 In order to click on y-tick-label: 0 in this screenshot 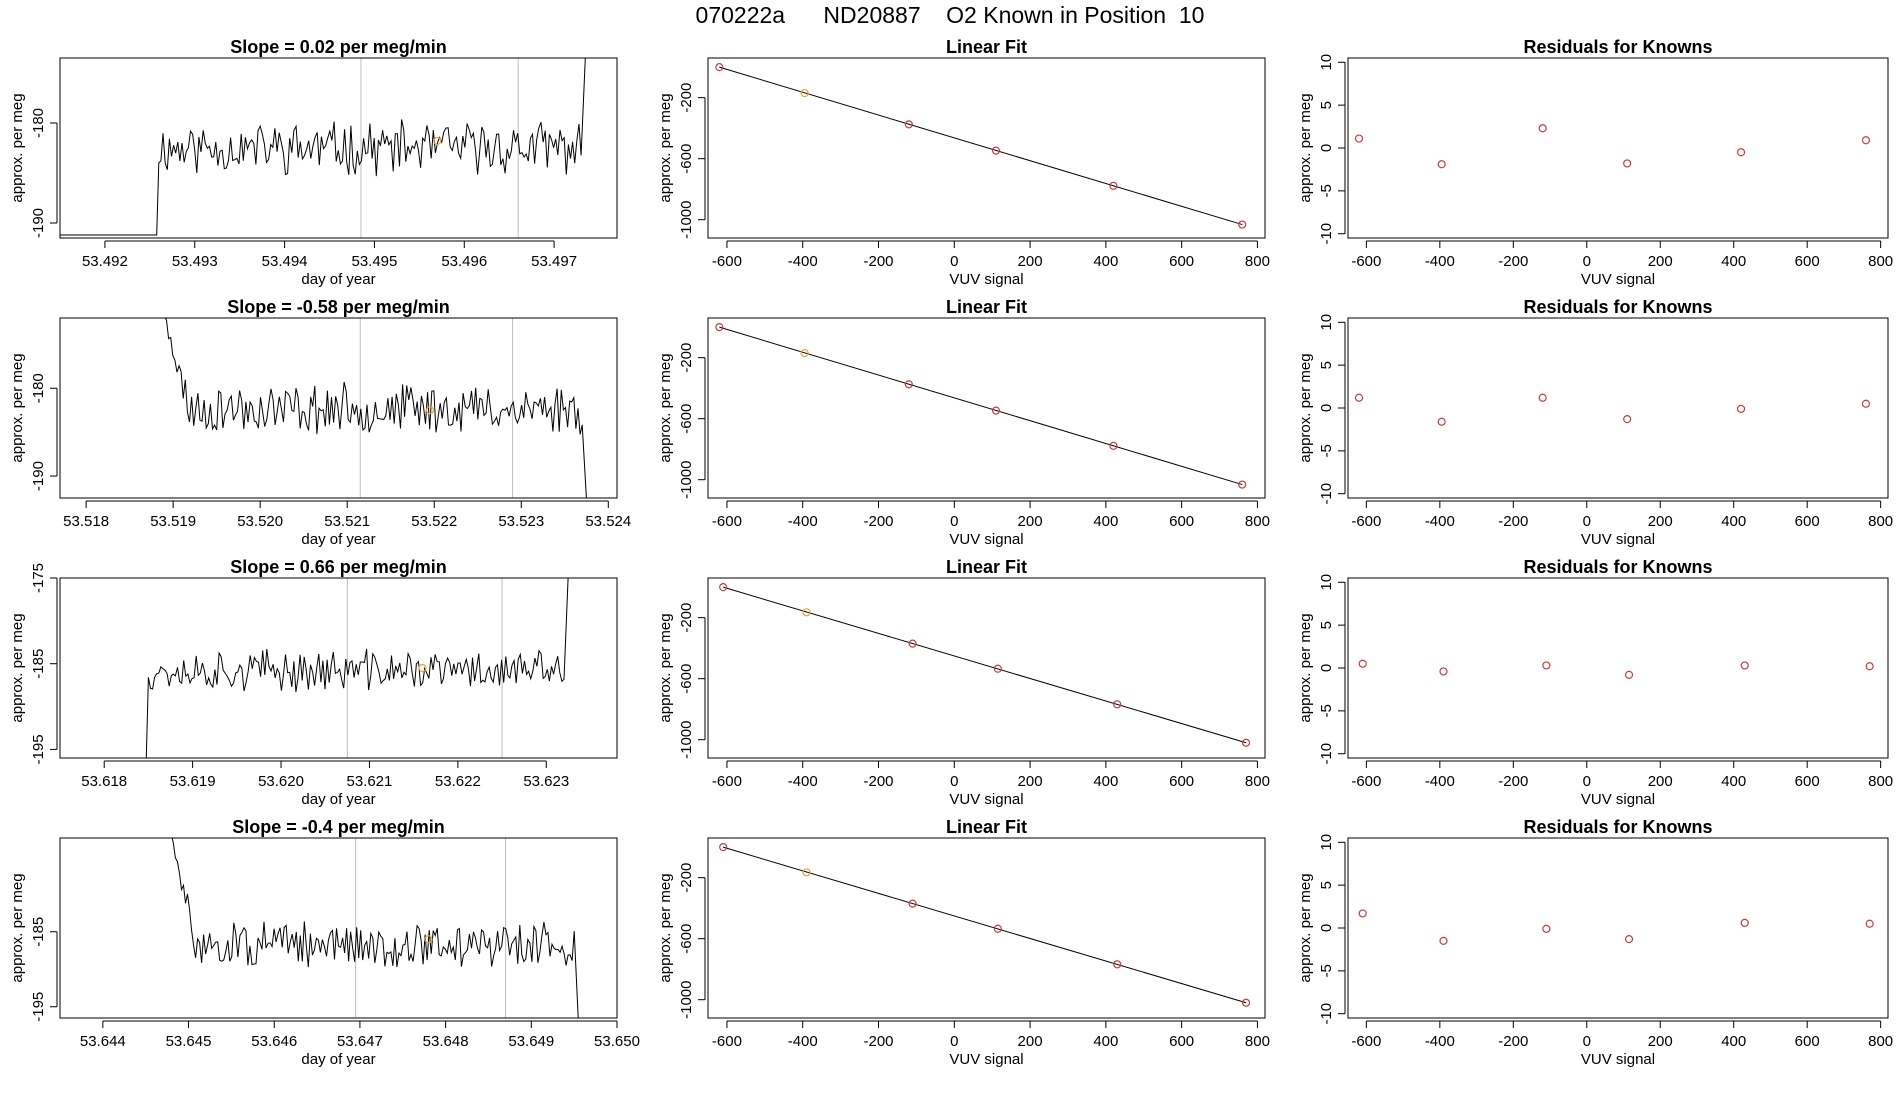, I will do `click(1326, 928)`.